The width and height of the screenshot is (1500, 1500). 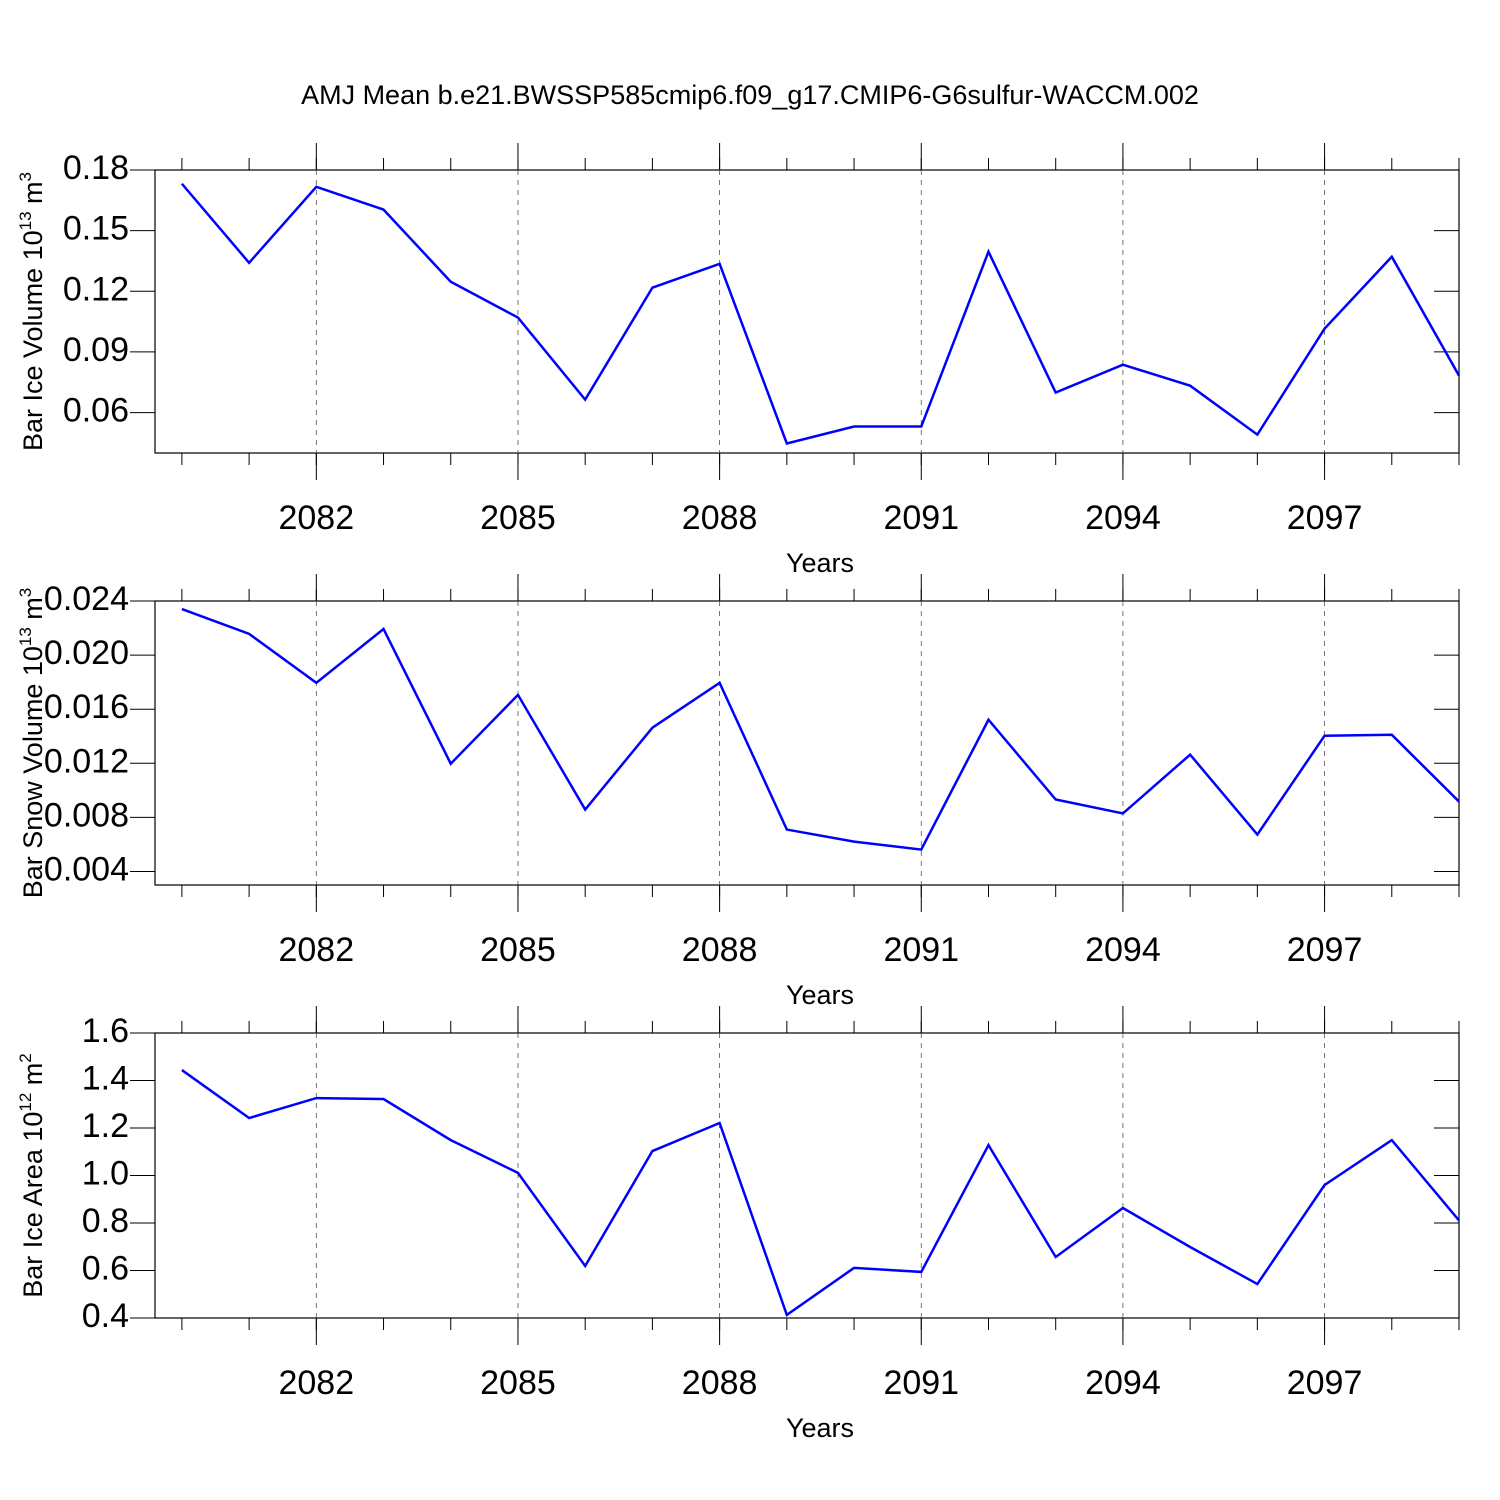 What do you see at coordinates (96, 411) in the screenshot?
I see `y-tick-label: 0.06` at bounding box center [96, 411].